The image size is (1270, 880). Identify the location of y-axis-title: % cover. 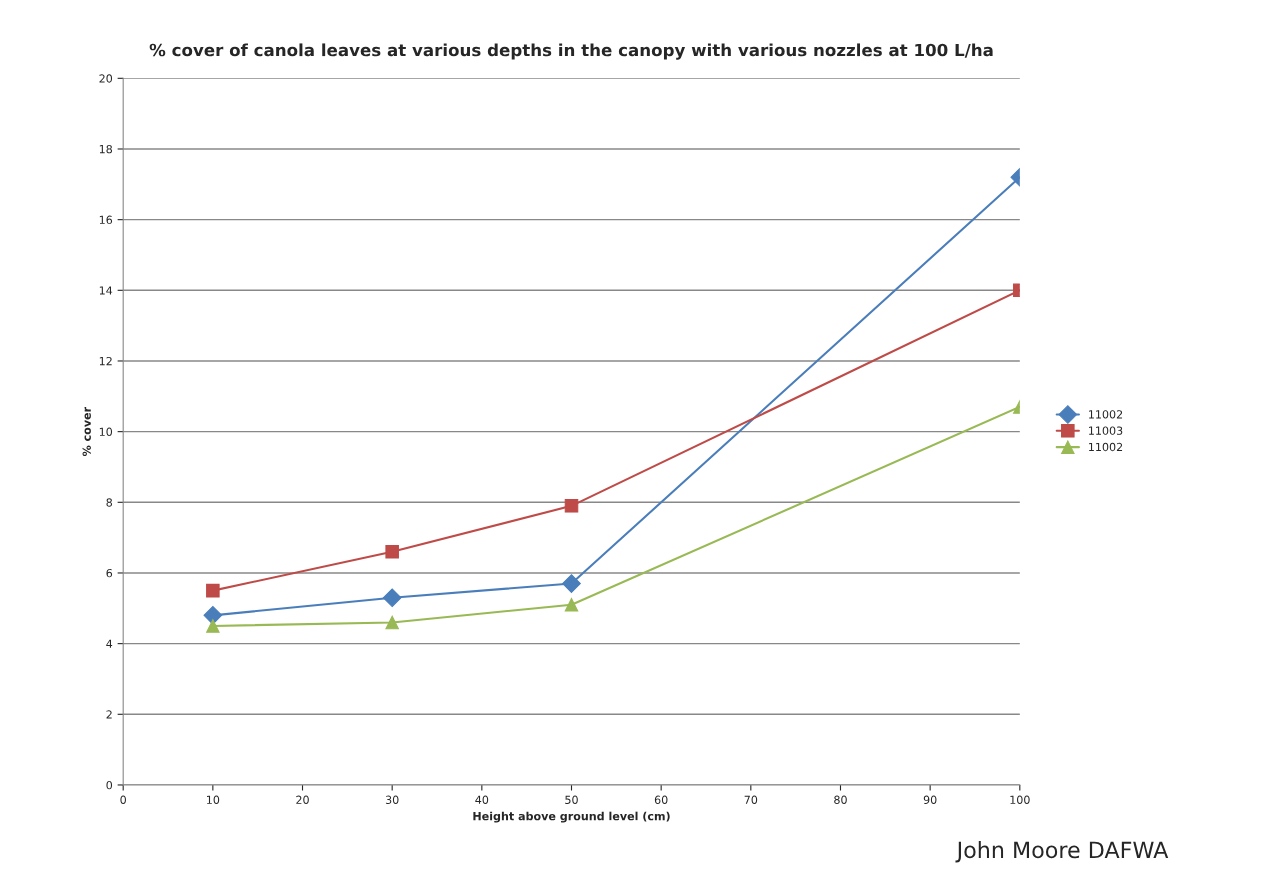
(86, 431).